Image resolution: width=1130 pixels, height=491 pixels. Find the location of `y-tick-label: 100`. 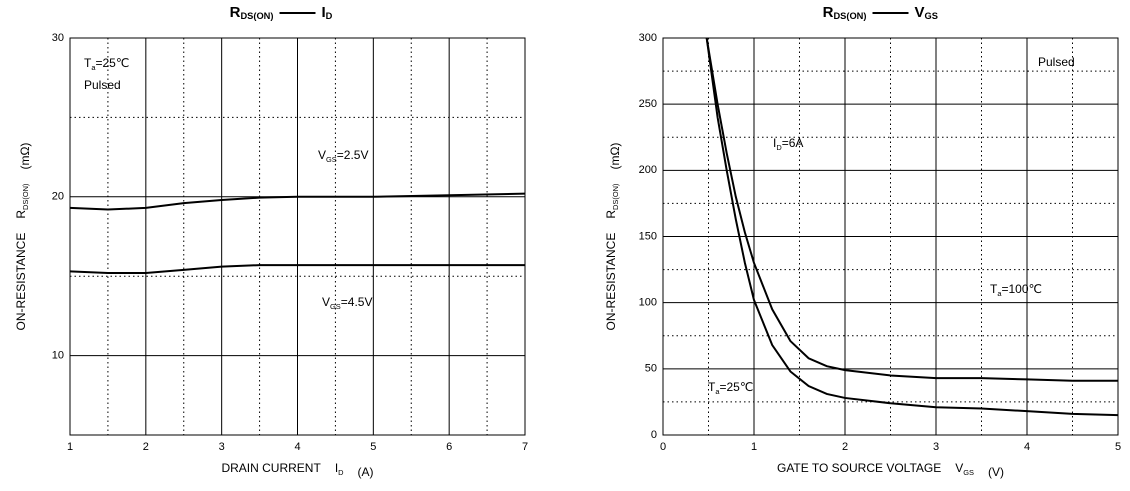

y-tick-label: 100 is located at coordinates (648, 303).